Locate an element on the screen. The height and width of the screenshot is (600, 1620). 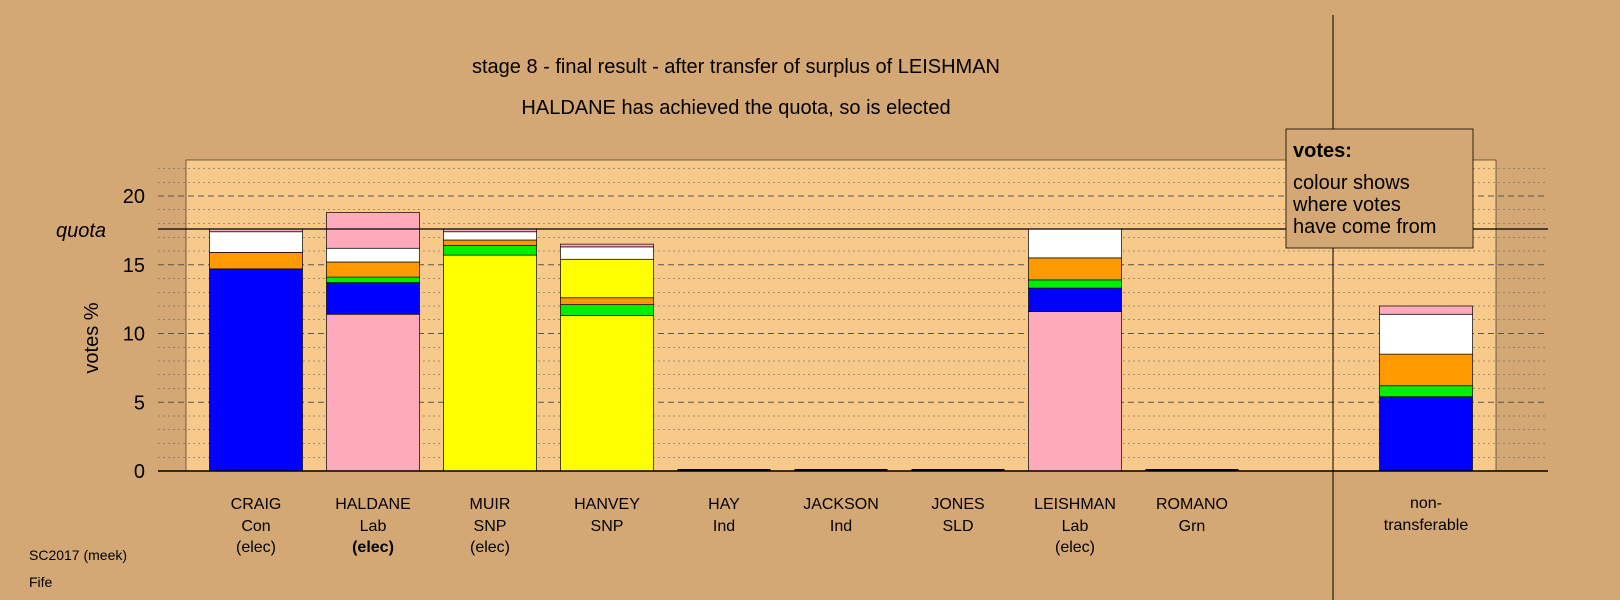
bar-segment-leishman-ind is located at coordinates (1075, 243).